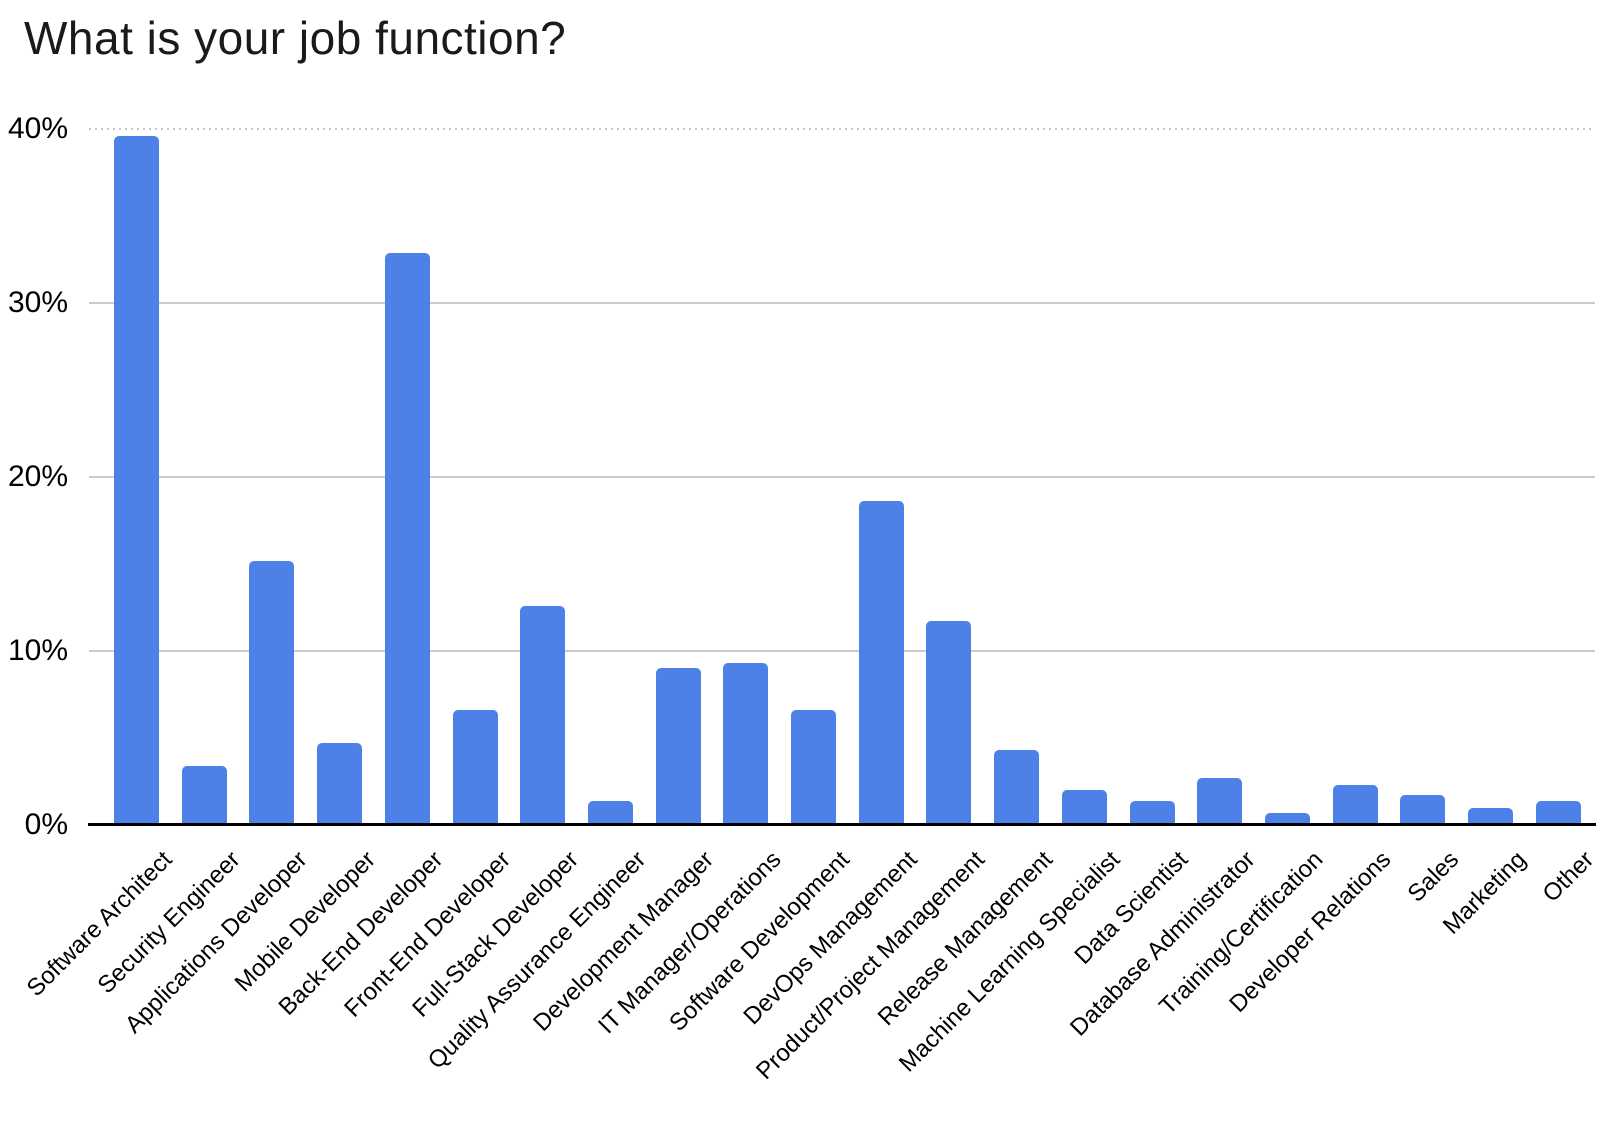 Image resolution: width=1600 pixels, height=1142 pixels. I want to click on bar-marketing, so click(1490, 816).